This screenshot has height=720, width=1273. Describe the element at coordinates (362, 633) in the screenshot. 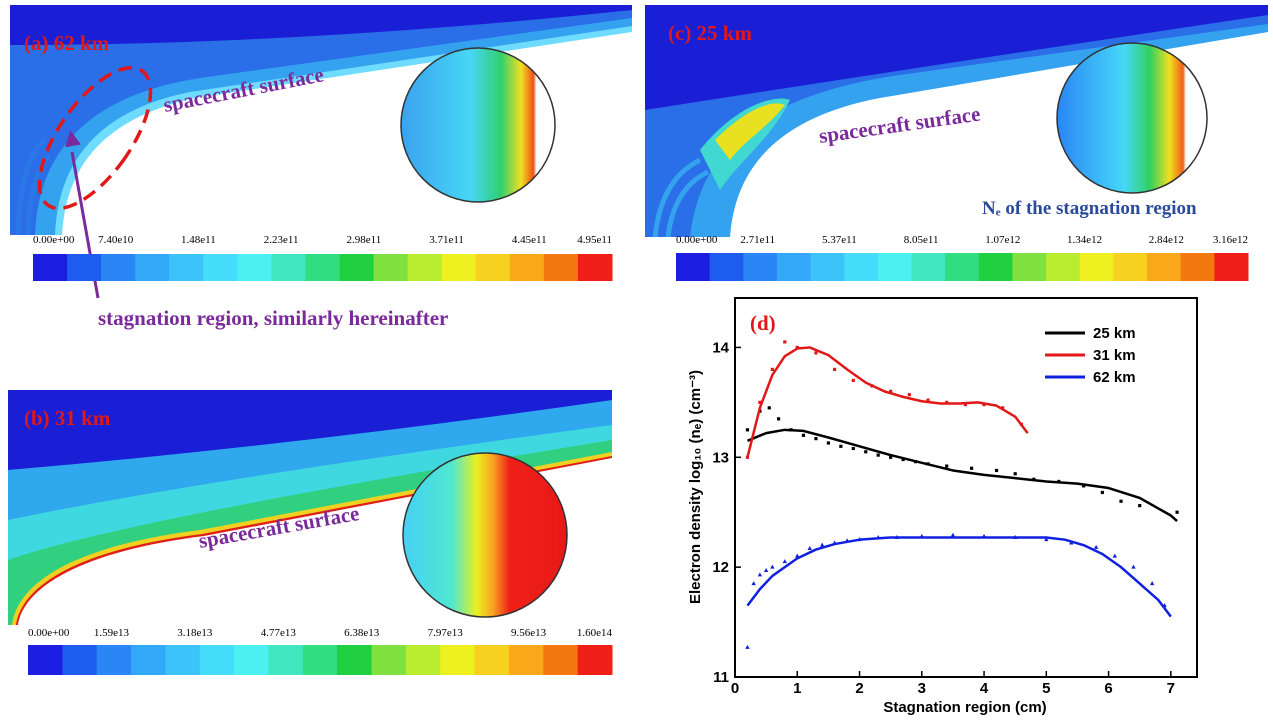

I see `colorbar-tick-label: 6.38e13` at that location.